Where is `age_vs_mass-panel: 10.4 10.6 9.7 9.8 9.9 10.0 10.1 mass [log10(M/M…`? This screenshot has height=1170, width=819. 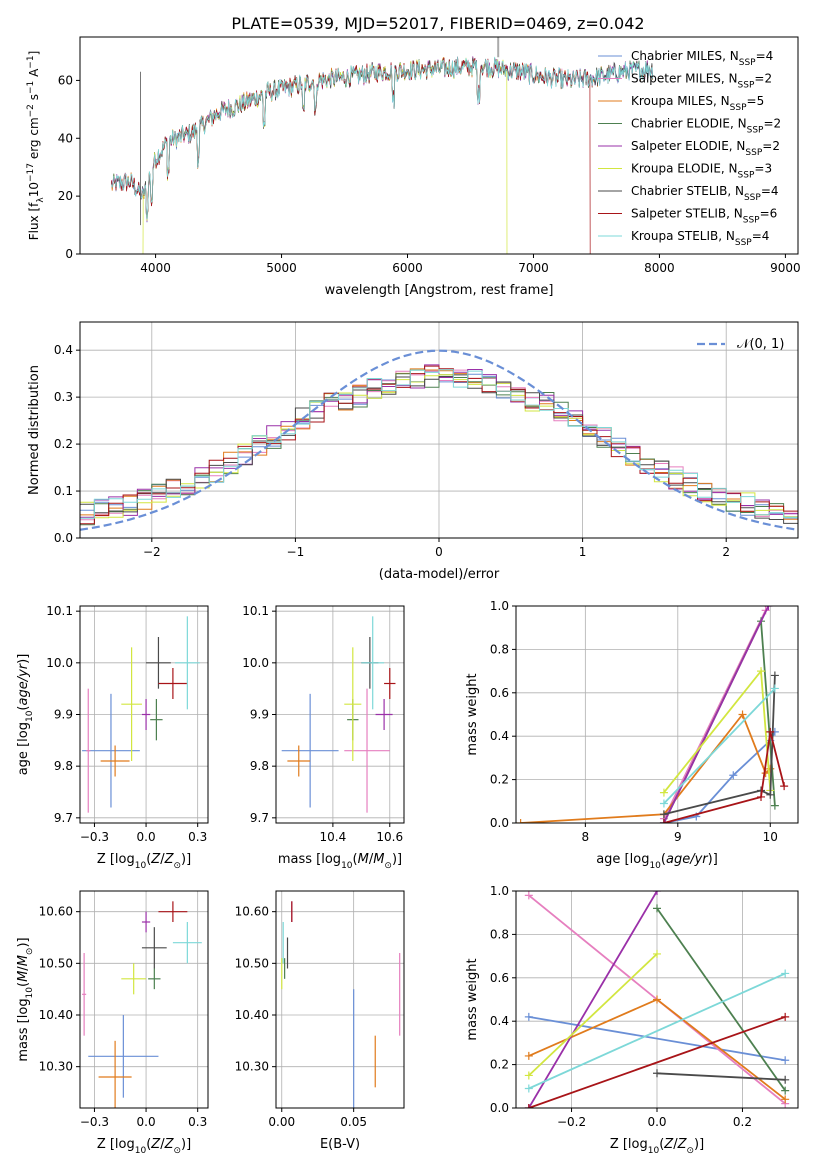 age_vs_mass-panel: 10.4 10.6 9.7 9.8 9.9 10.0 10.1 mass [log10(M/M… is located at coordinates (323, 737).